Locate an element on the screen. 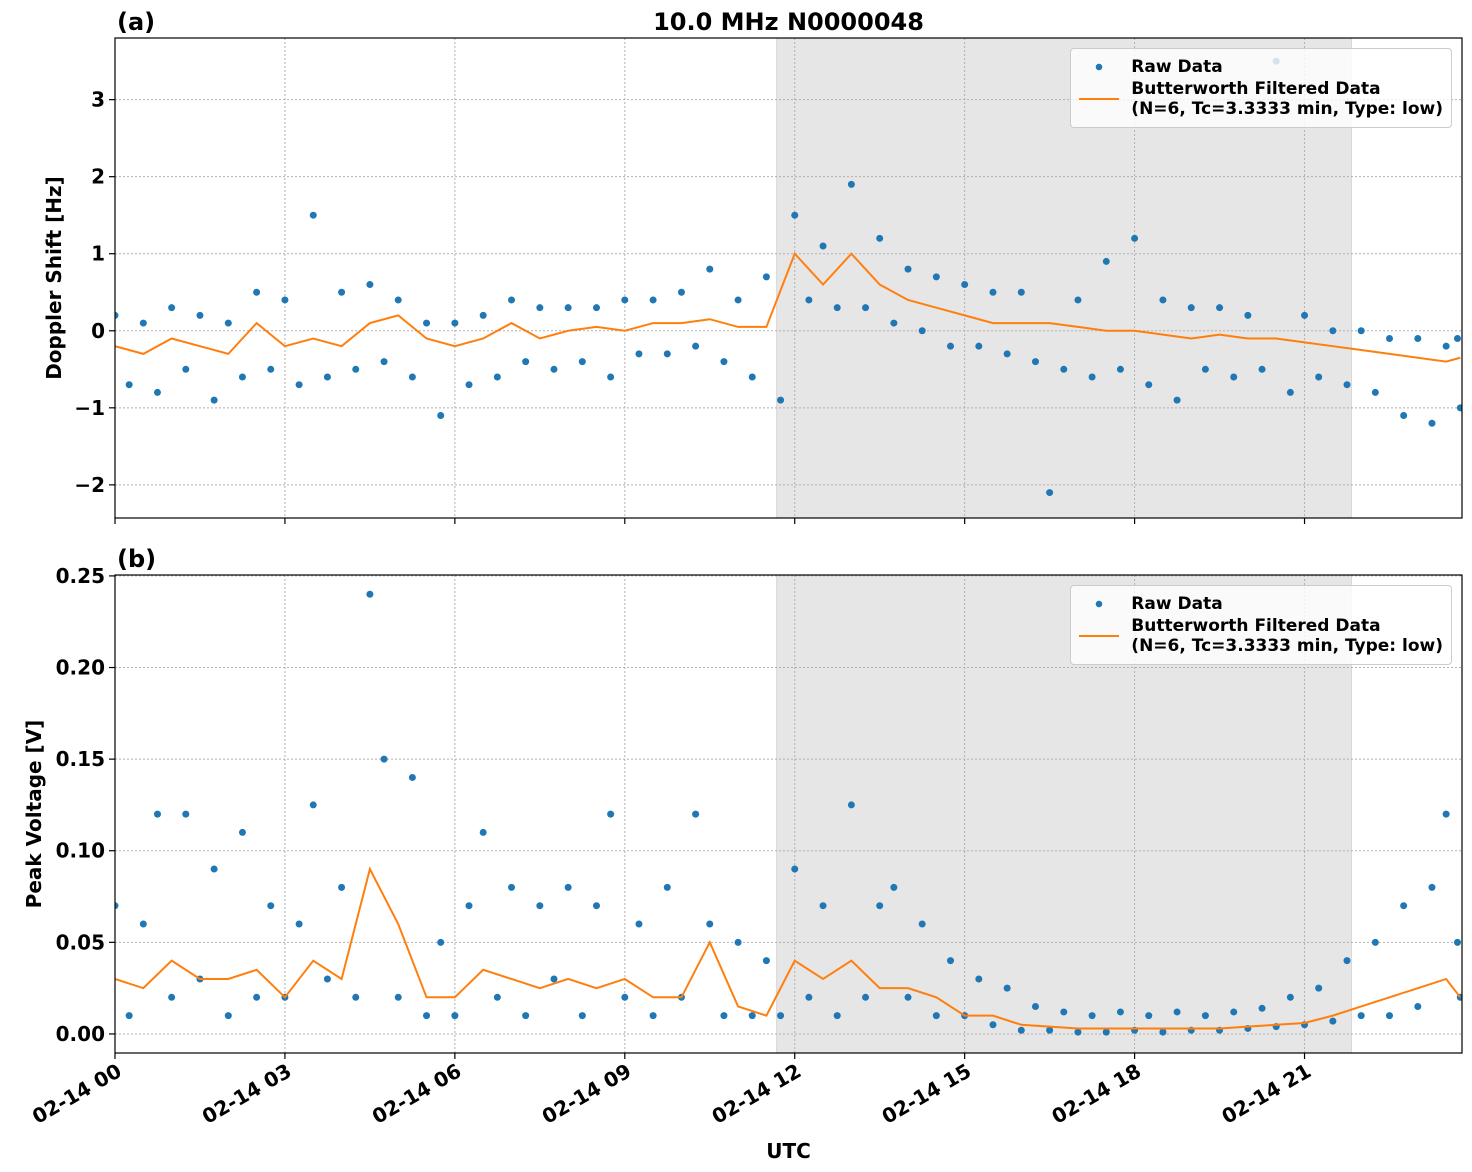  x-tick-label: 02-14 03 is located at coordinates (247, 1094).